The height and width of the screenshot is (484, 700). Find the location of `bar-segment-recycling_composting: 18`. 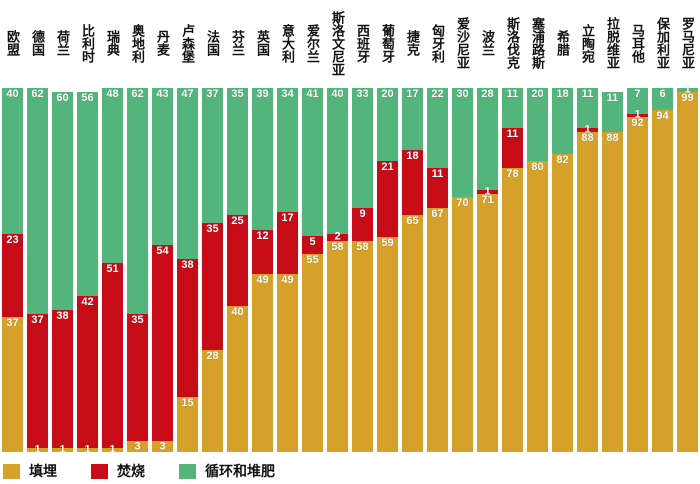

bar-segment-recycling_composting: 18 is located at coordinates (562, 121).